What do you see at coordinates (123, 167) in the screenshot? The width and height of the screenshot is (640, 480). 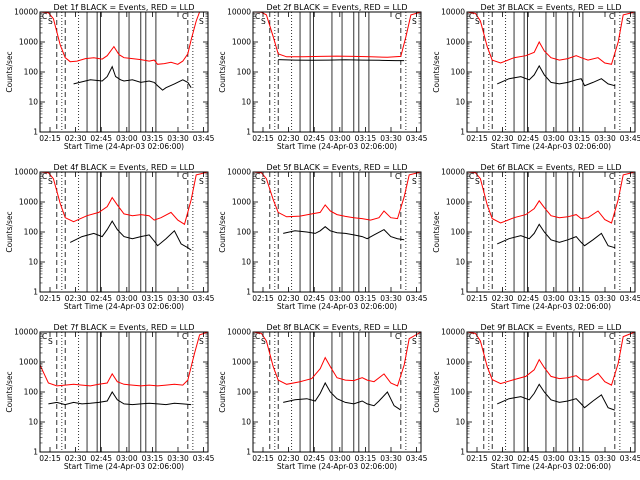 I see `chart-title: Det 4f BLACK = Events, RED = LLD` at bounding box center [123, 167].